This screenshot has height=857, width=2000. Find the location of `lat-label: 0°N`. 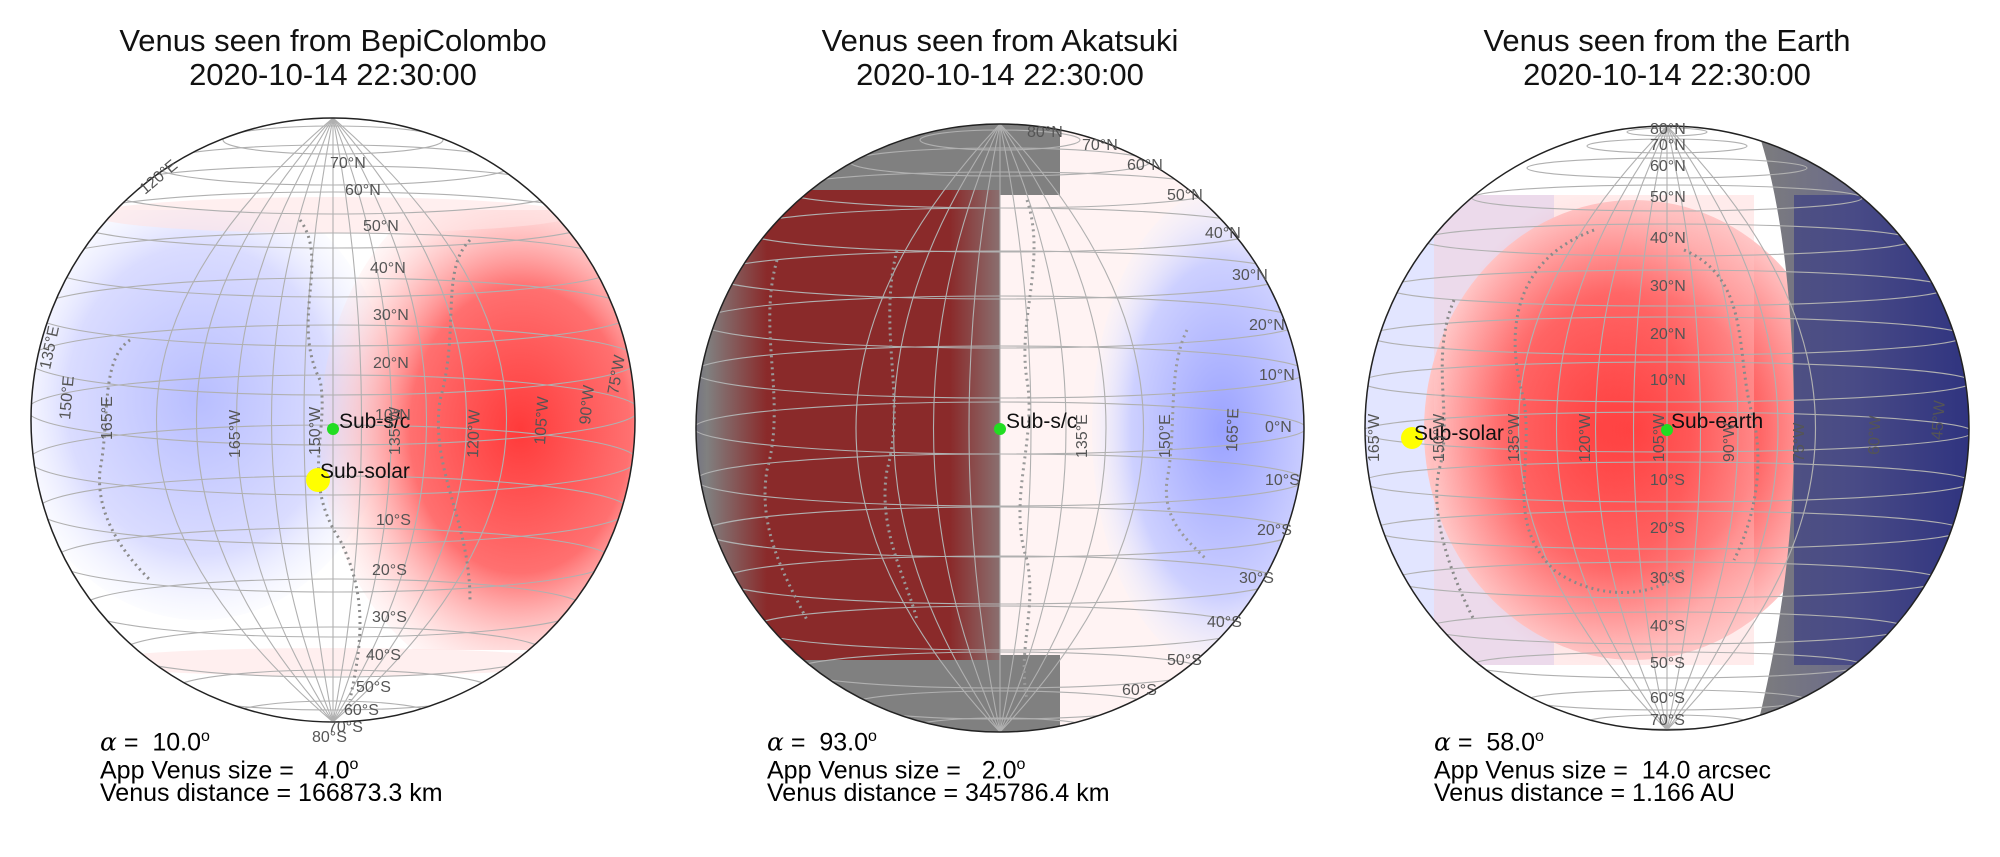

lat-label: 0°N is located at coordinates (1278, 427).